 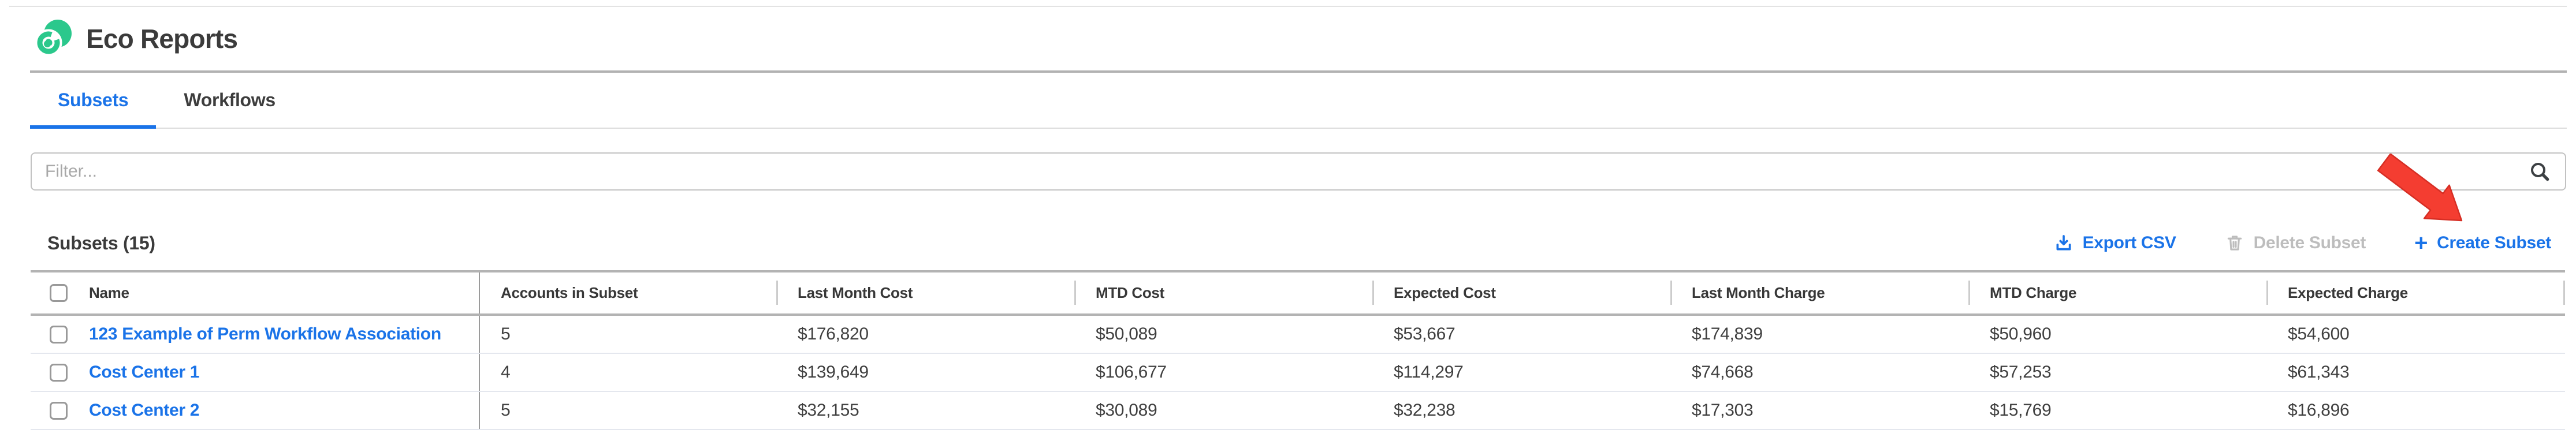 What do you see at coordinates (1299, 243) in the screenshot?
I see `list-action-row: Subsets (15) Export CSV Delete Subset +` at bounding box center [1299, 243].